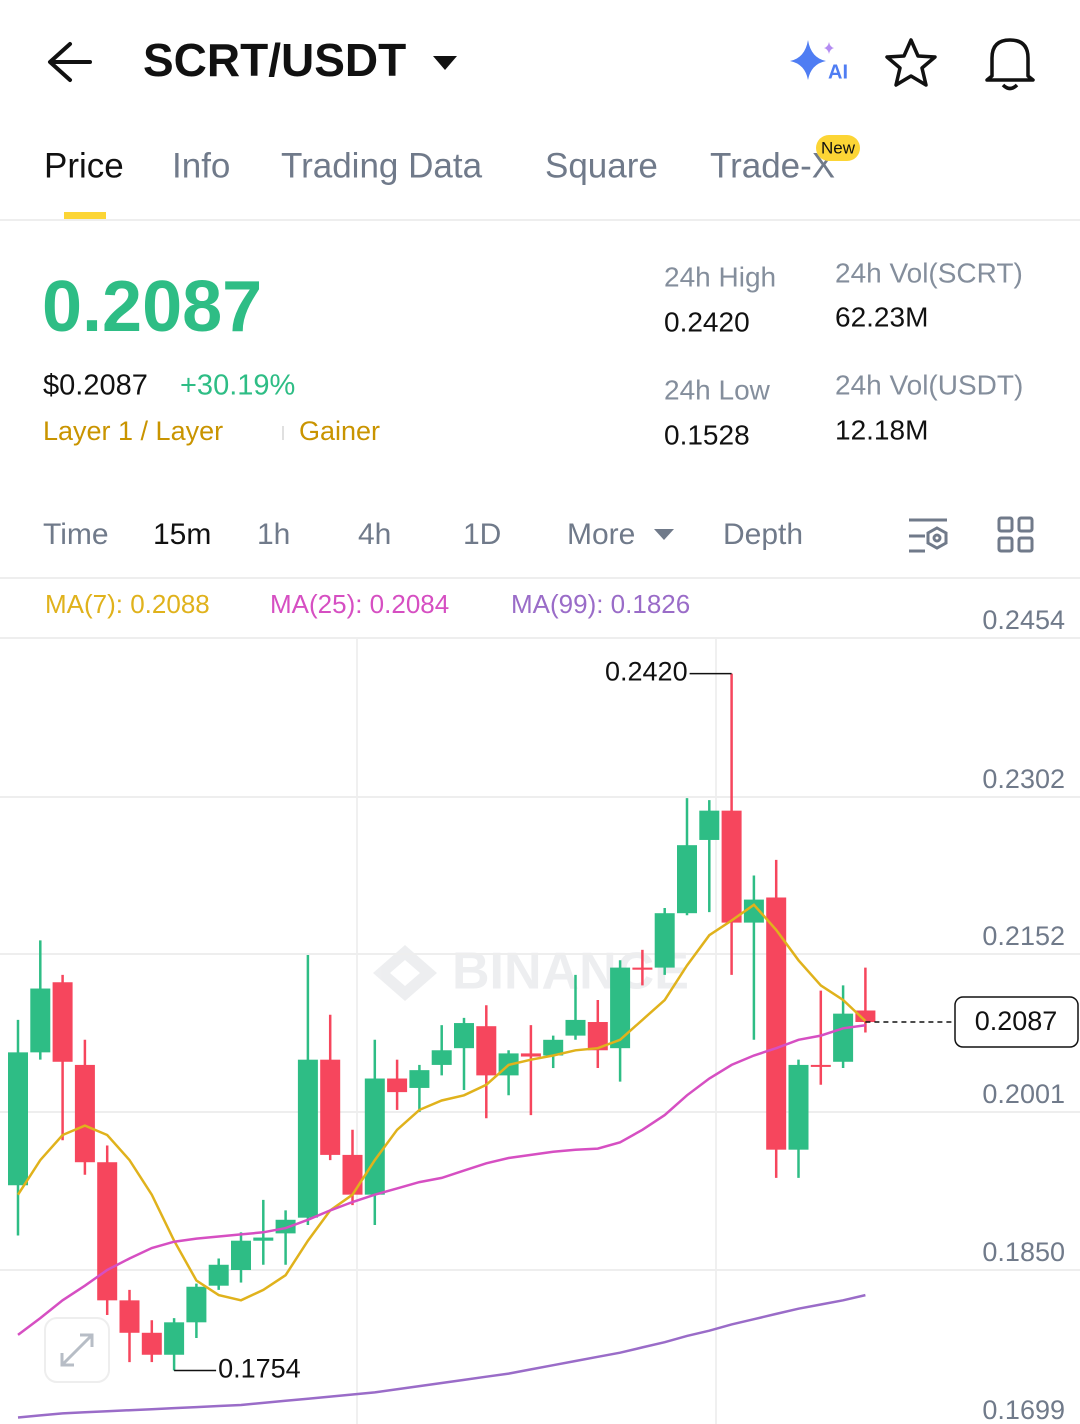  Describe the element at coordinates (374, 534) in the screenshot. I see `timeframe: 4h` at that location.